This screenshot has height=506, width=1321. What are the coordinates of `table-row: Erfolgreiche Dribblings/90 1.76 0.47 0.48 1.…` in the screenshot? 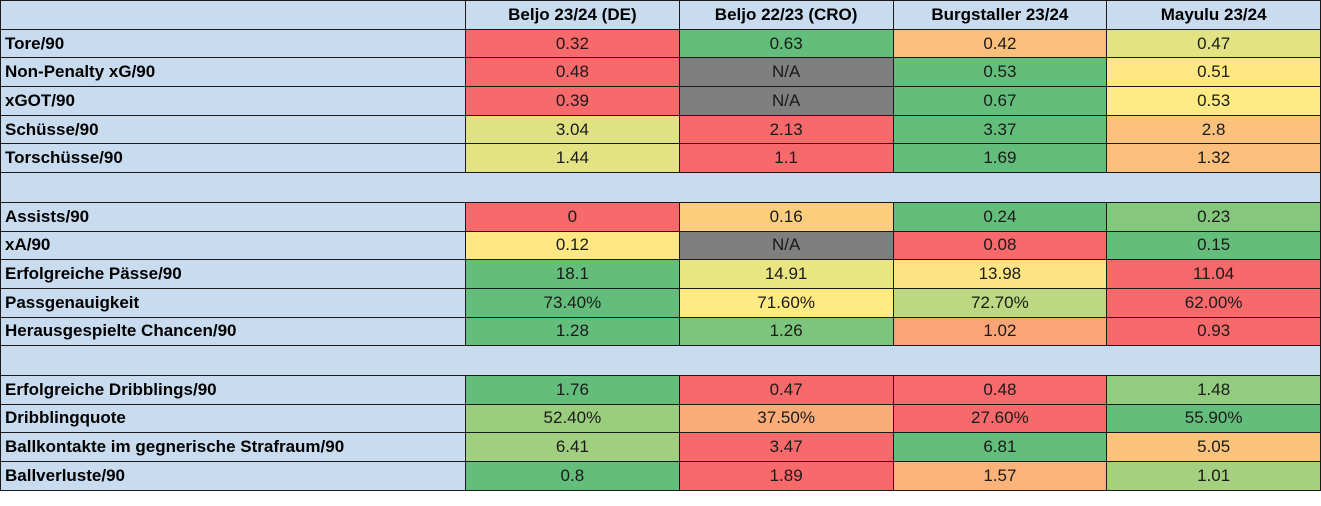 It's located at (660, 389).